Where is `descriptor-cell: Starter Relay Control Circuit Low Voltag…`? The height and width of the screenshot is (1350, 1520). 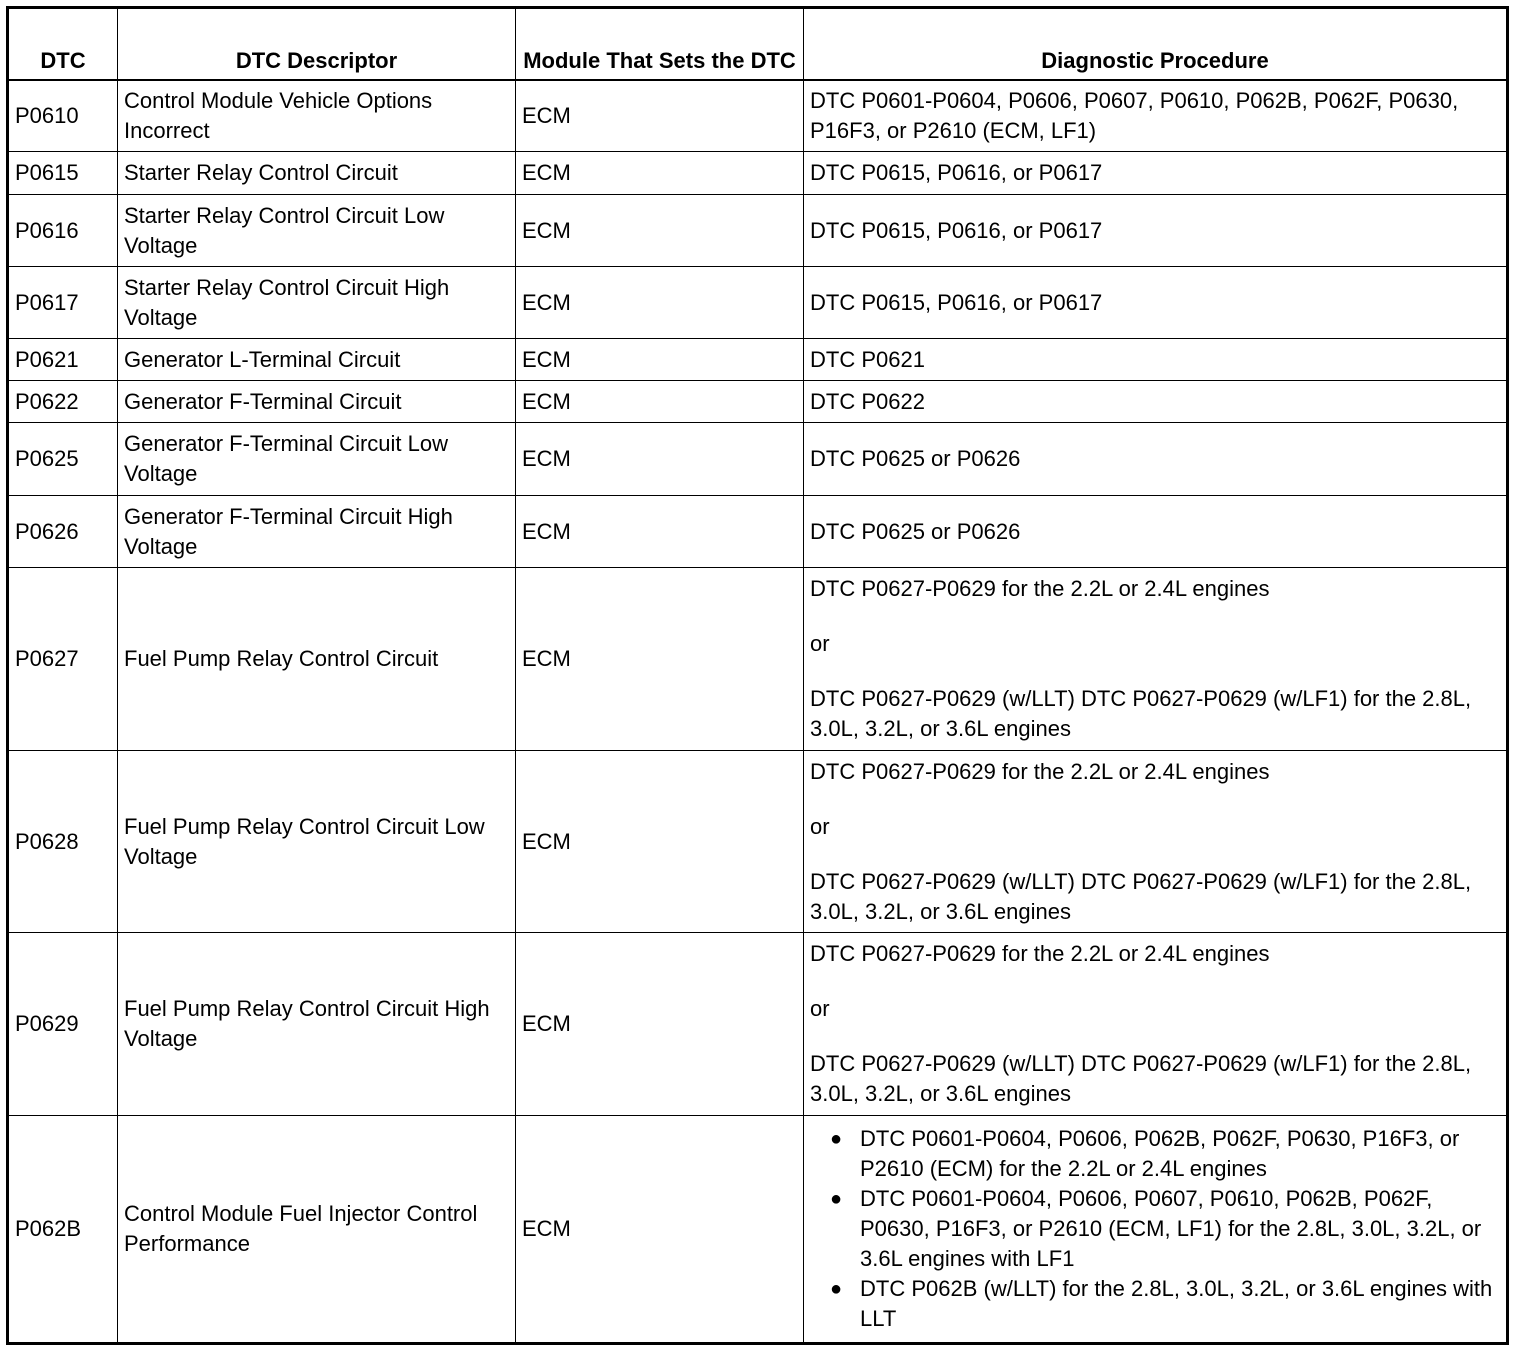 descriptor-cell: Starter Relay Control Circuit Low Voltag… is located at coordinates (316, 230).